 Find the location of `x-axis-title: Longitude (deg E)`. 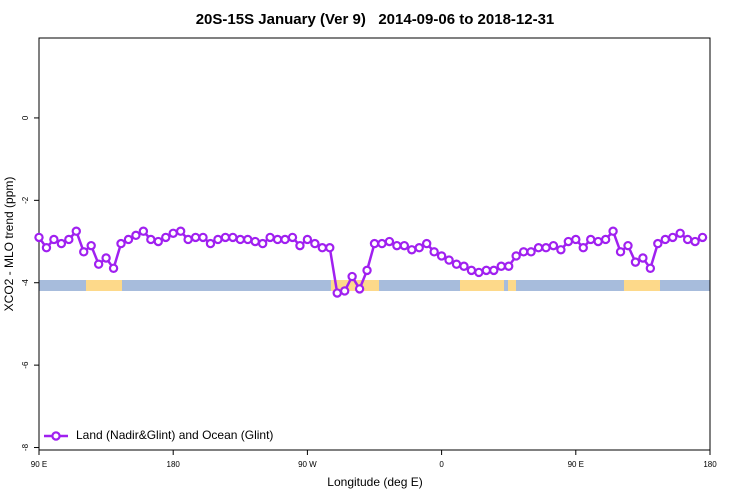

x-axis-title: Longitude (deg E) is located at coordinates (374, 482).